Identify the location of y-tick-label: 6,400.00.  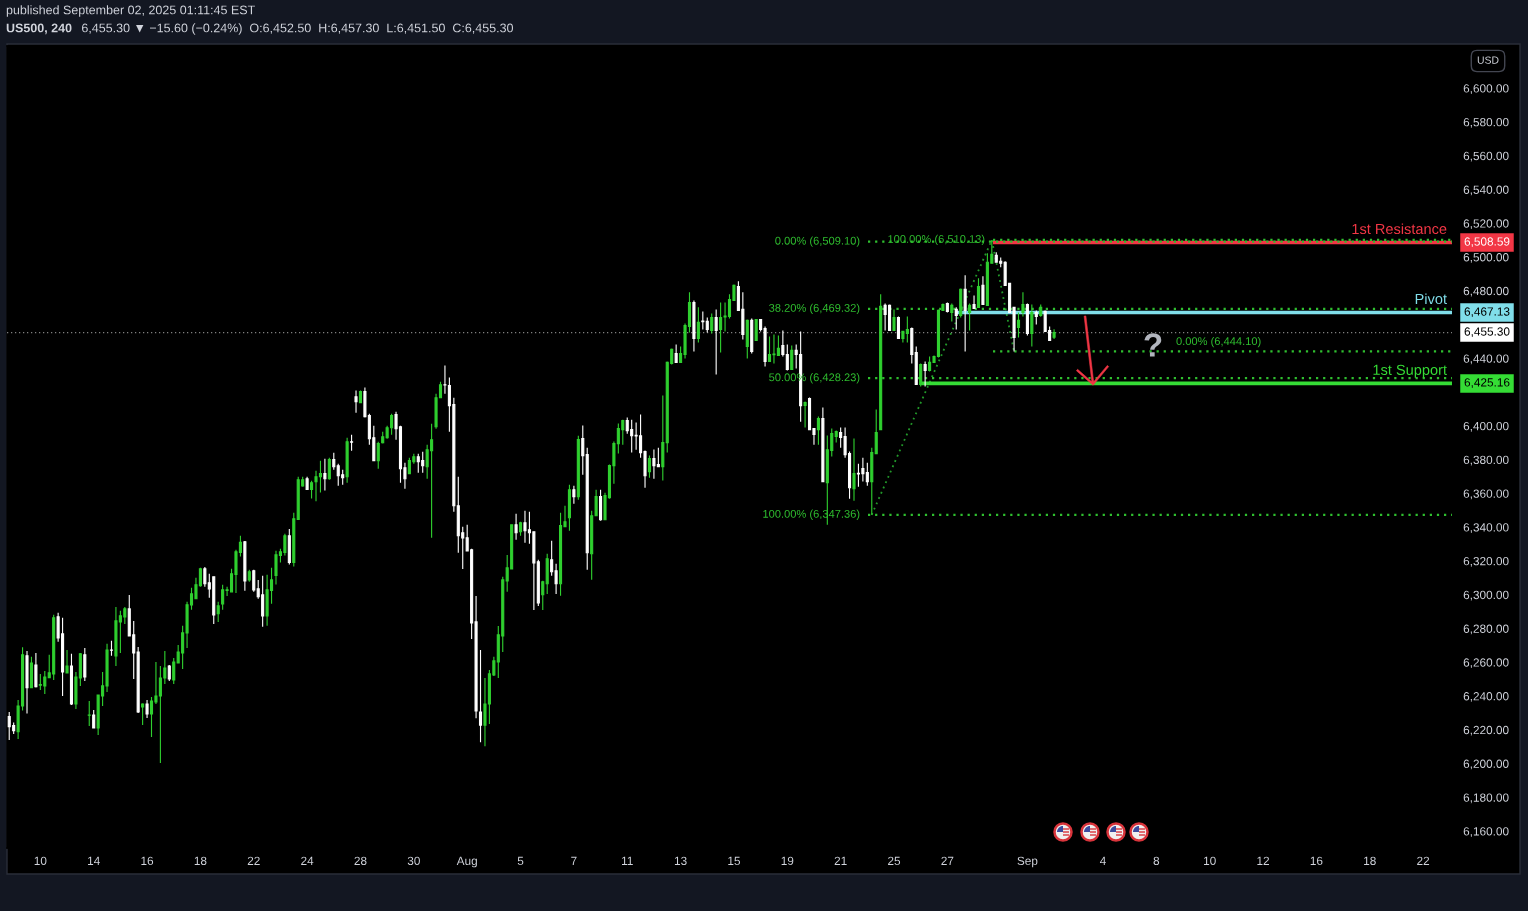
(1486, 426).